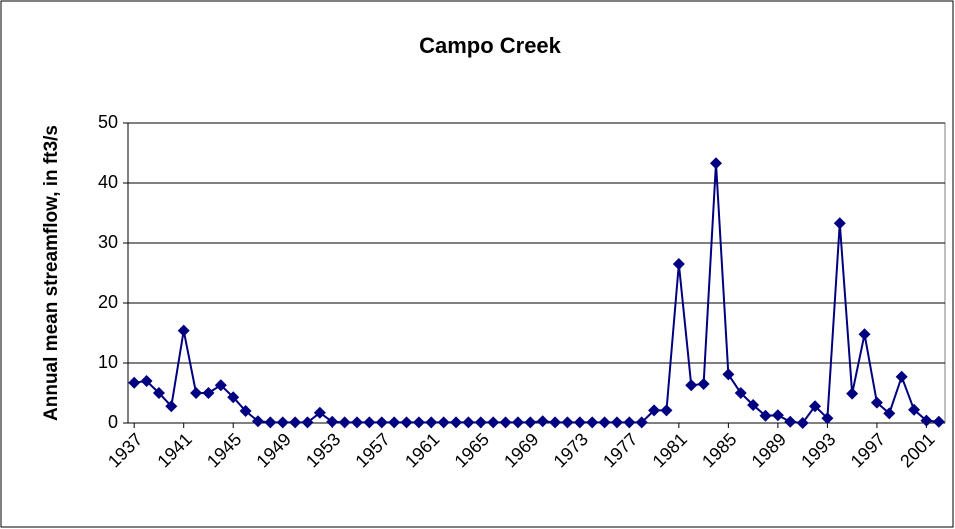 The height and width of the screenshot is (529, 955). Describe the element at coordinates (51, 273) in the screenshot. I see `y-axis-label: Annual mean streamflow, in ft3/s` at that location.